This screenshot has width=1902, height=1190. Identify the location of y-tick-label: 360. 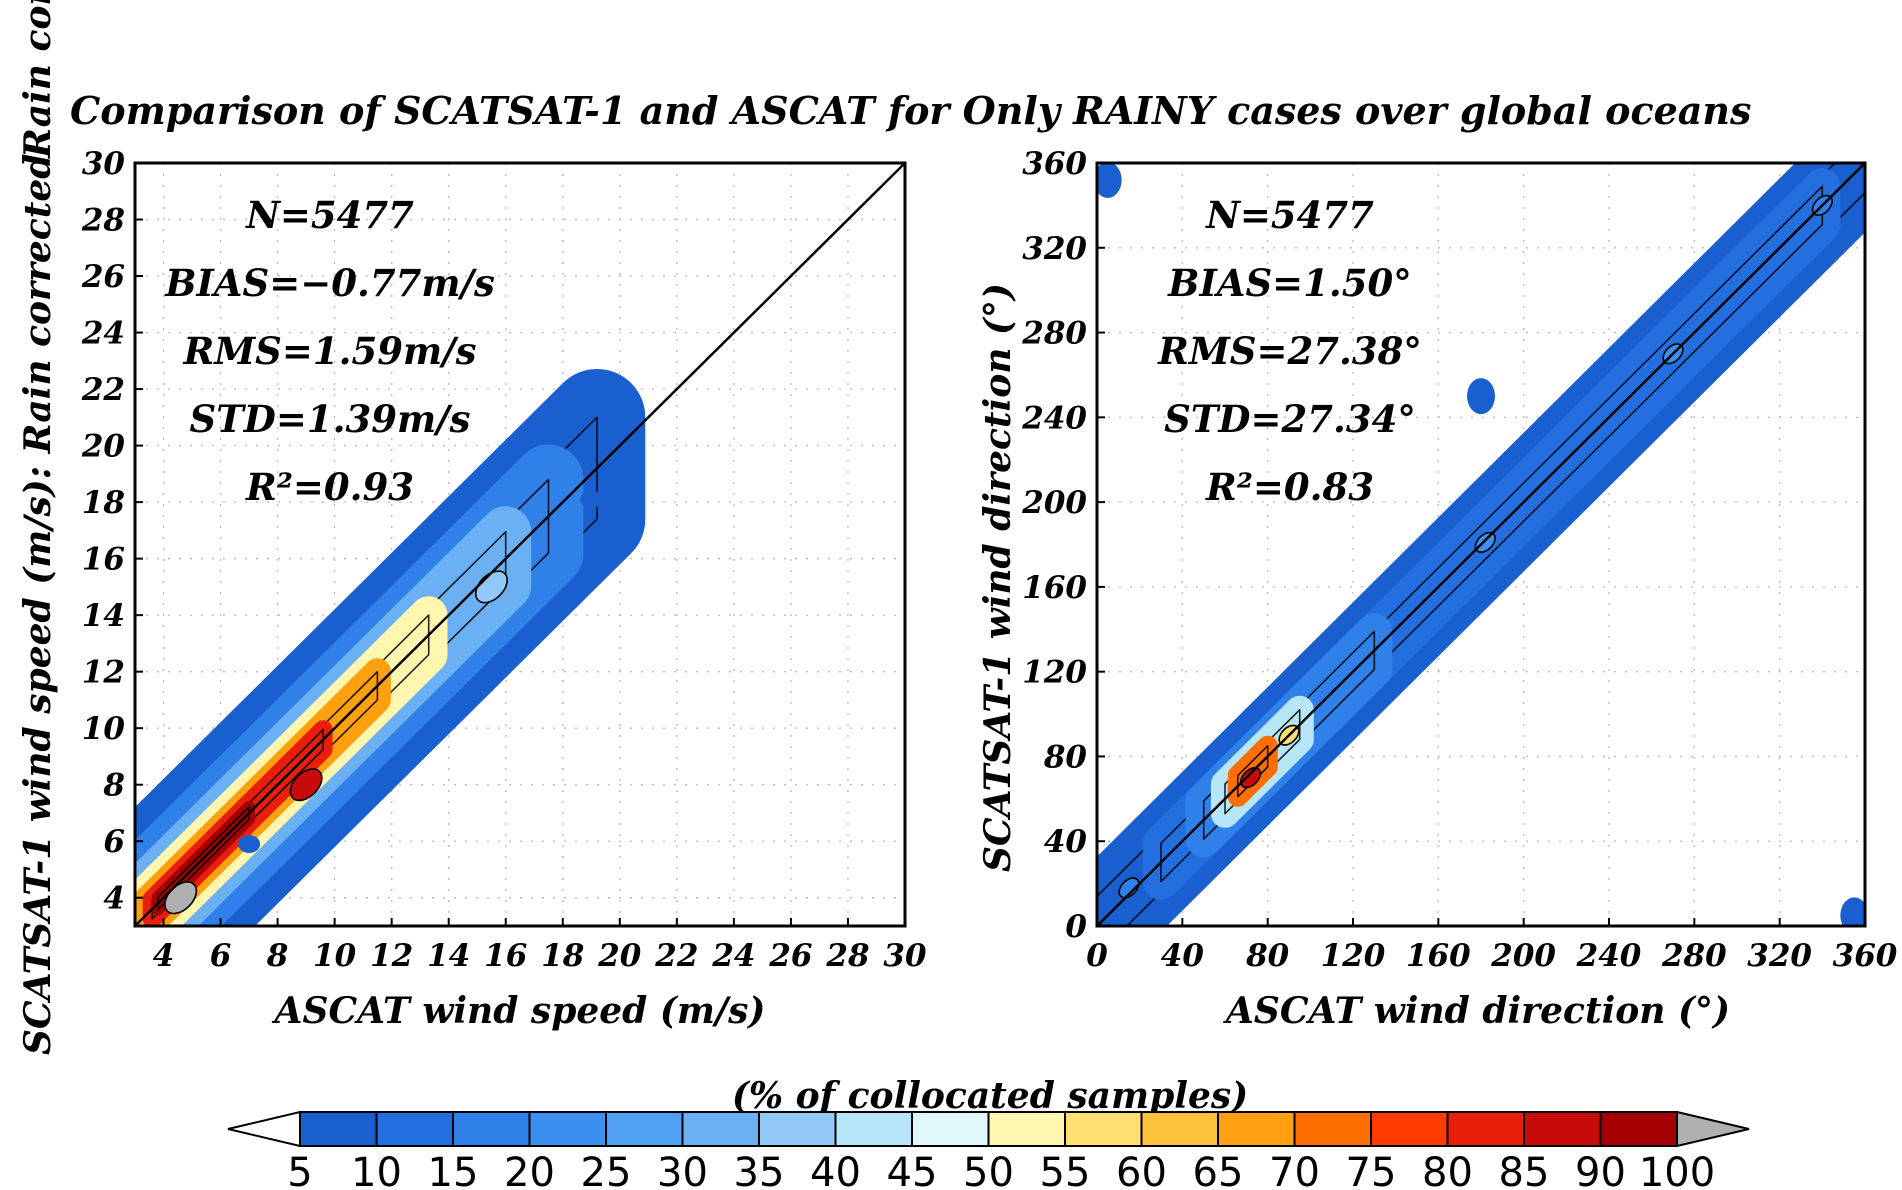
(1054, 164).